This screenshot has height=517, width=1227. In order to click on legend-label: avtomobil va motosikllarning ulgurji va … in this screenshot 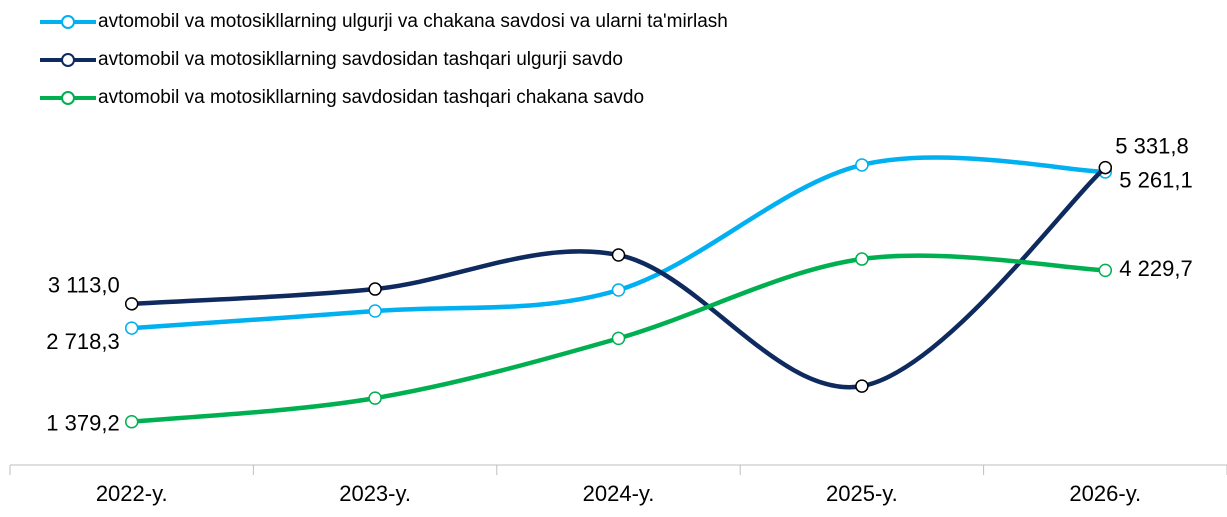, I will do `click(413, 21)`.